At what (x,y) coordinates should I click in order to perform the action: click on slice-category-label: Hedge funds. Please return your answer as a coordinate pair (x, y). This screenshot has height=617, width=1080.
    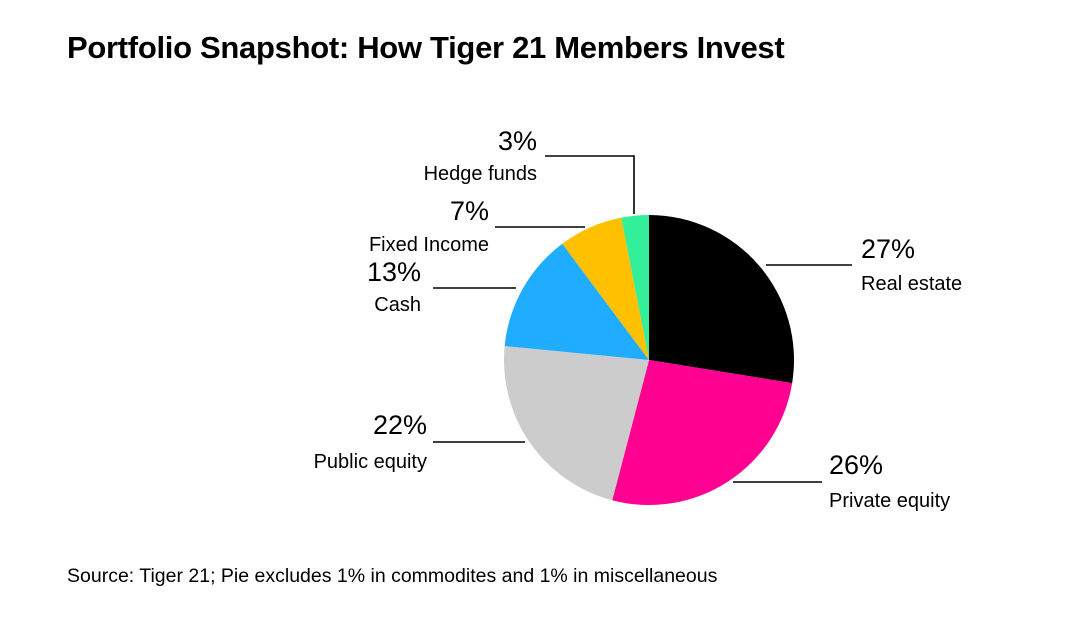
    Looking at the image, I should click on (480, 174).